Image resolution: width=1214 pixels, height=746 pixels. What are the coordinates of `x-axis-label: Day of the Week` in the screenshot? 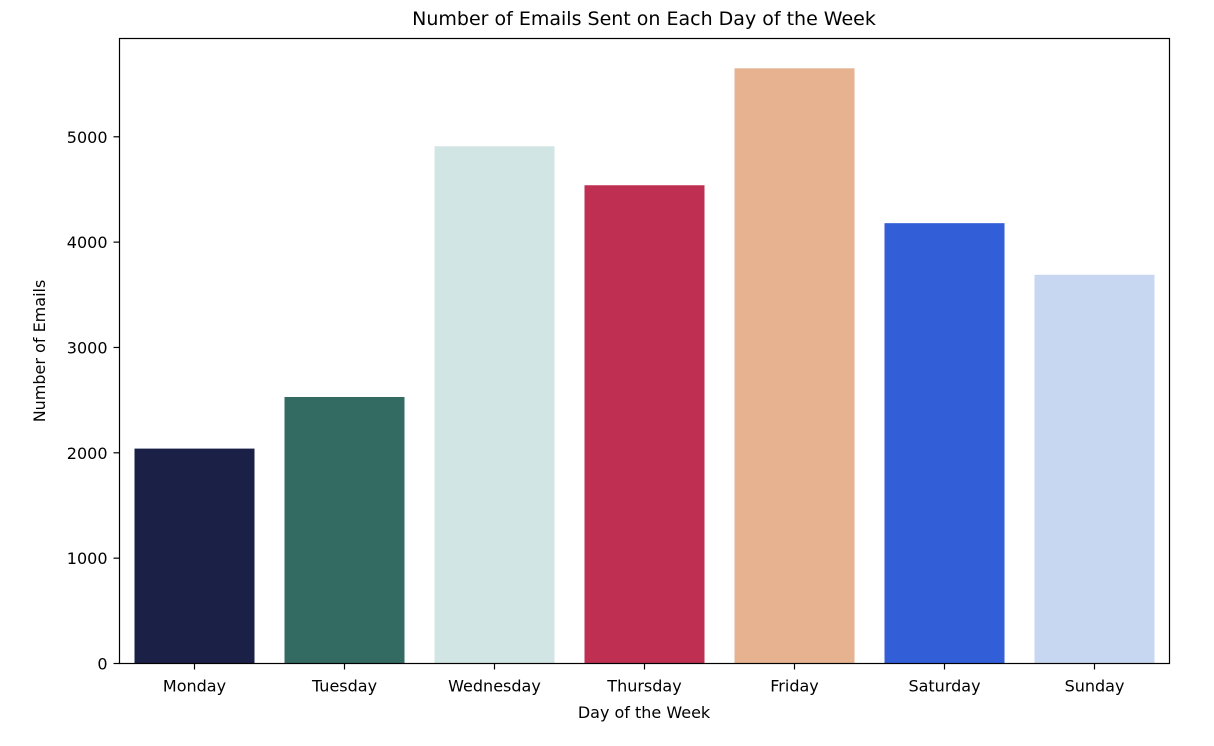 It's located at (644, 712).